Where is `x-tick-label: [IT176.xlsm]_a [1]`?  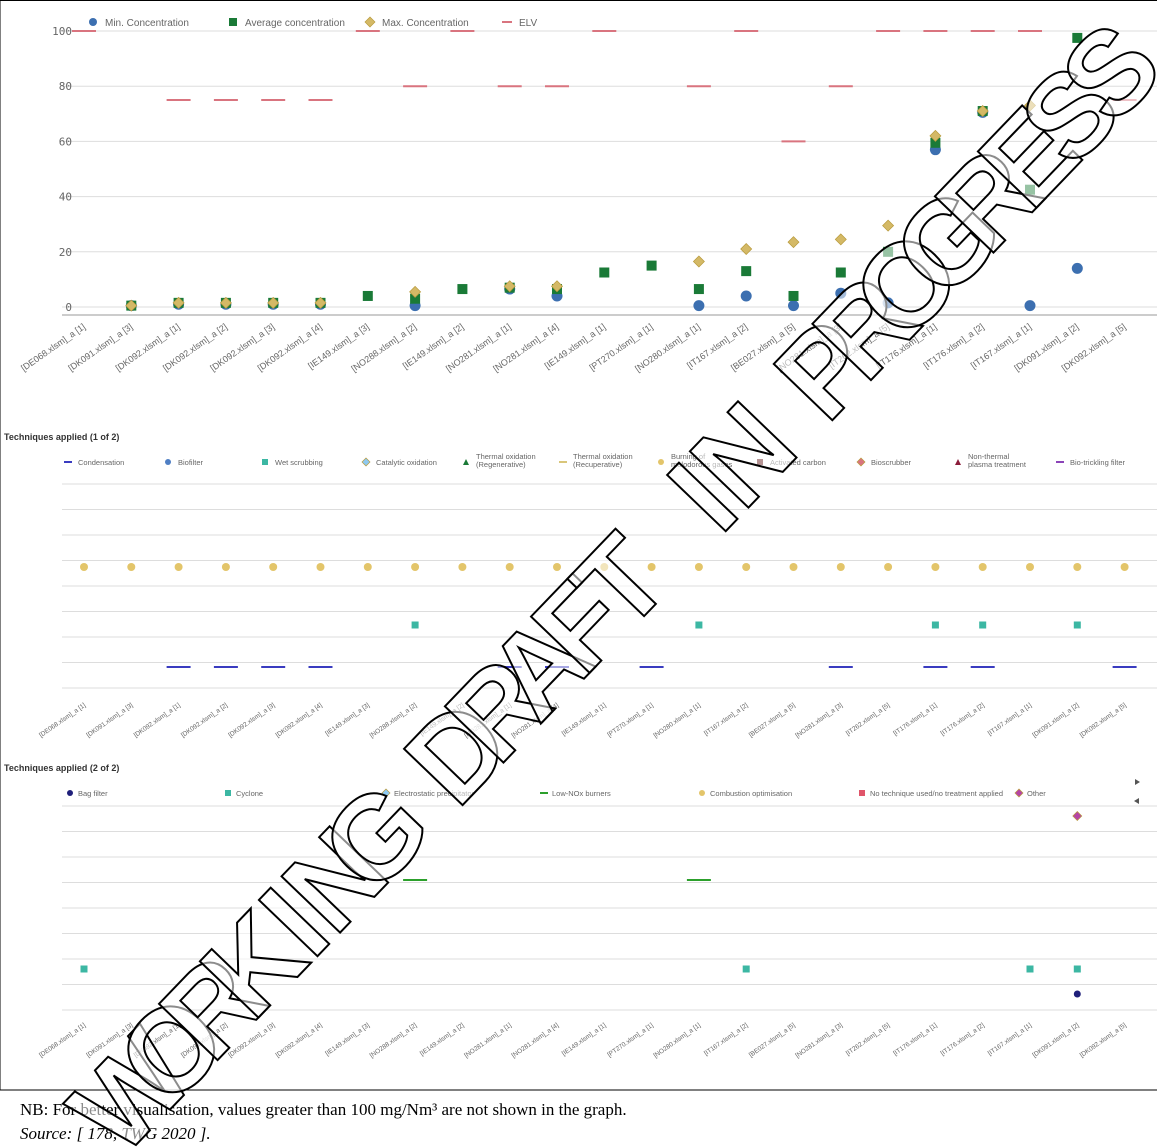 x-tick-label: [IT176.xlsm]_a [1] is located at coordinates (915, 1039).